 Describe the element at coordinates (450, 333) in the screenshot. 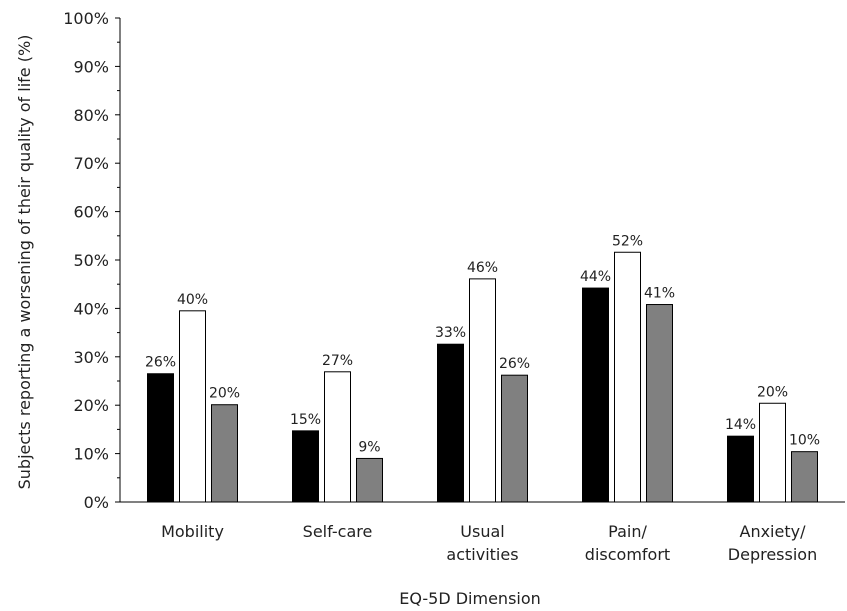

I see `data-label: 33%` at that location.